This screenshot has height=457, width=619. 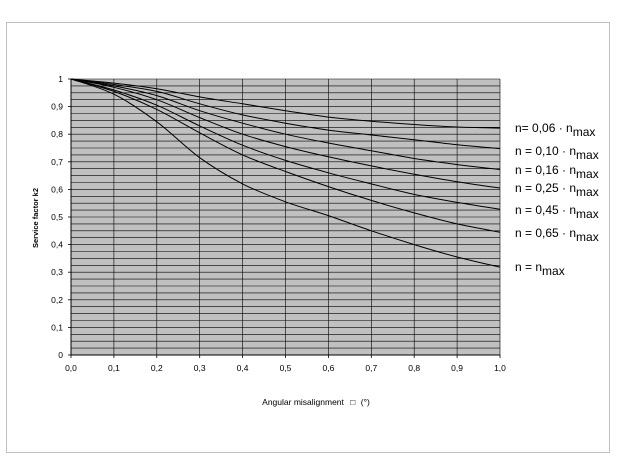 What do you see at coordinates (544, 128) in the screenshot?
I see `series-label-text: n= 0,06 · n` at bounding box center [544, 128].